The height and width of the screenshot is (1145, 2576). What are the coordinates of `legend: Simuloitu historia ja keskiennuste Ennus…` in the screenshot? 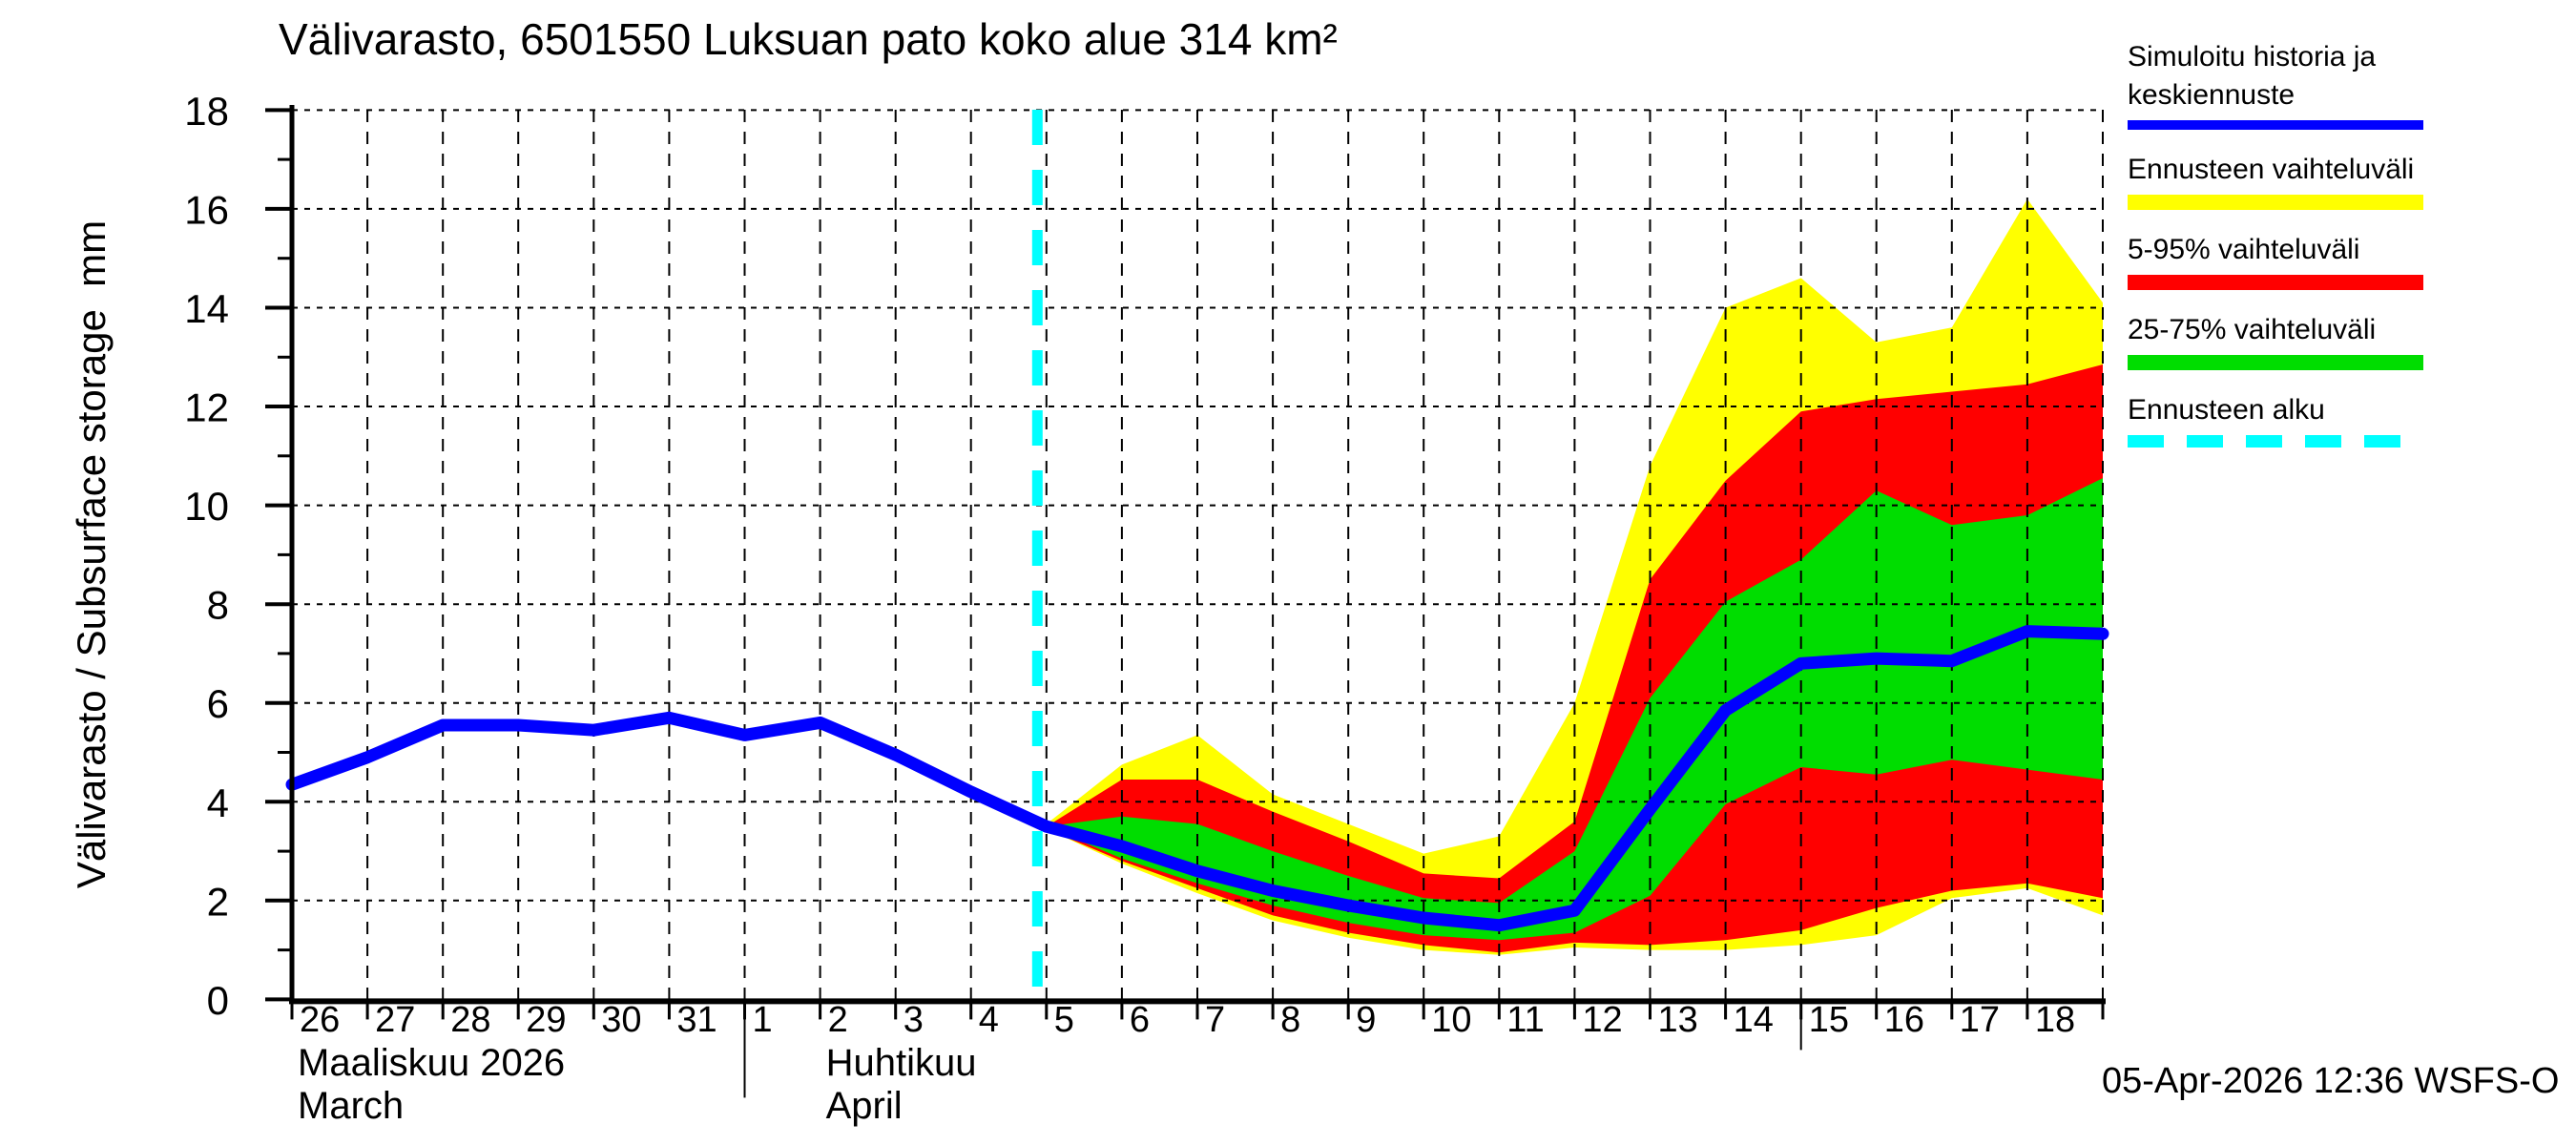 It's located at (2347, 253).